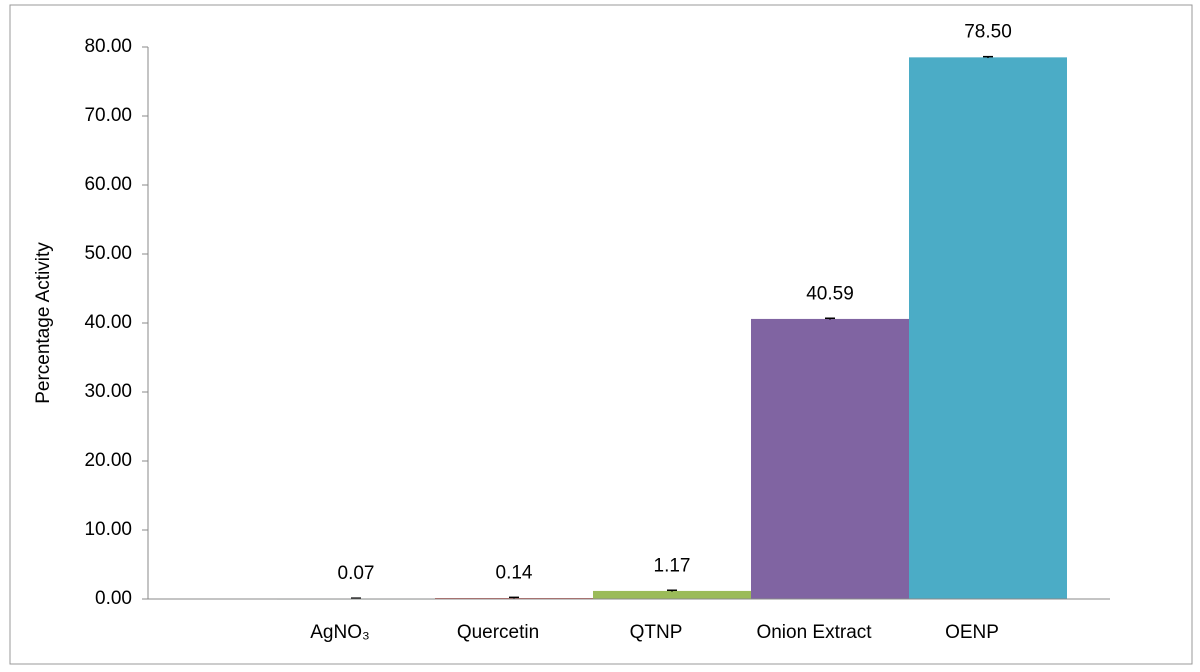 The image size is (1200, 672). Describe the element at coordinates (972, 632) in the screenshot. I see `x-tick-label: OENP` at that location.